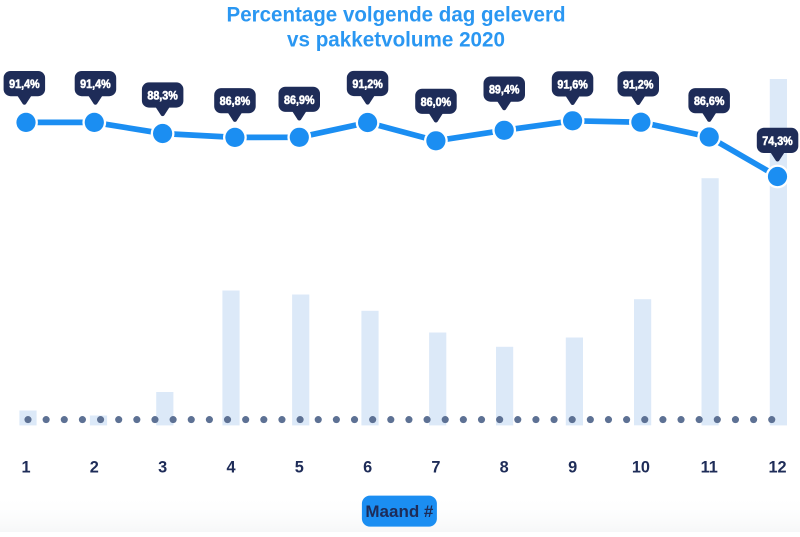 This screenshot has height=537, width=800. I want to click on svg-text: 88,3%, so click(162, 96).